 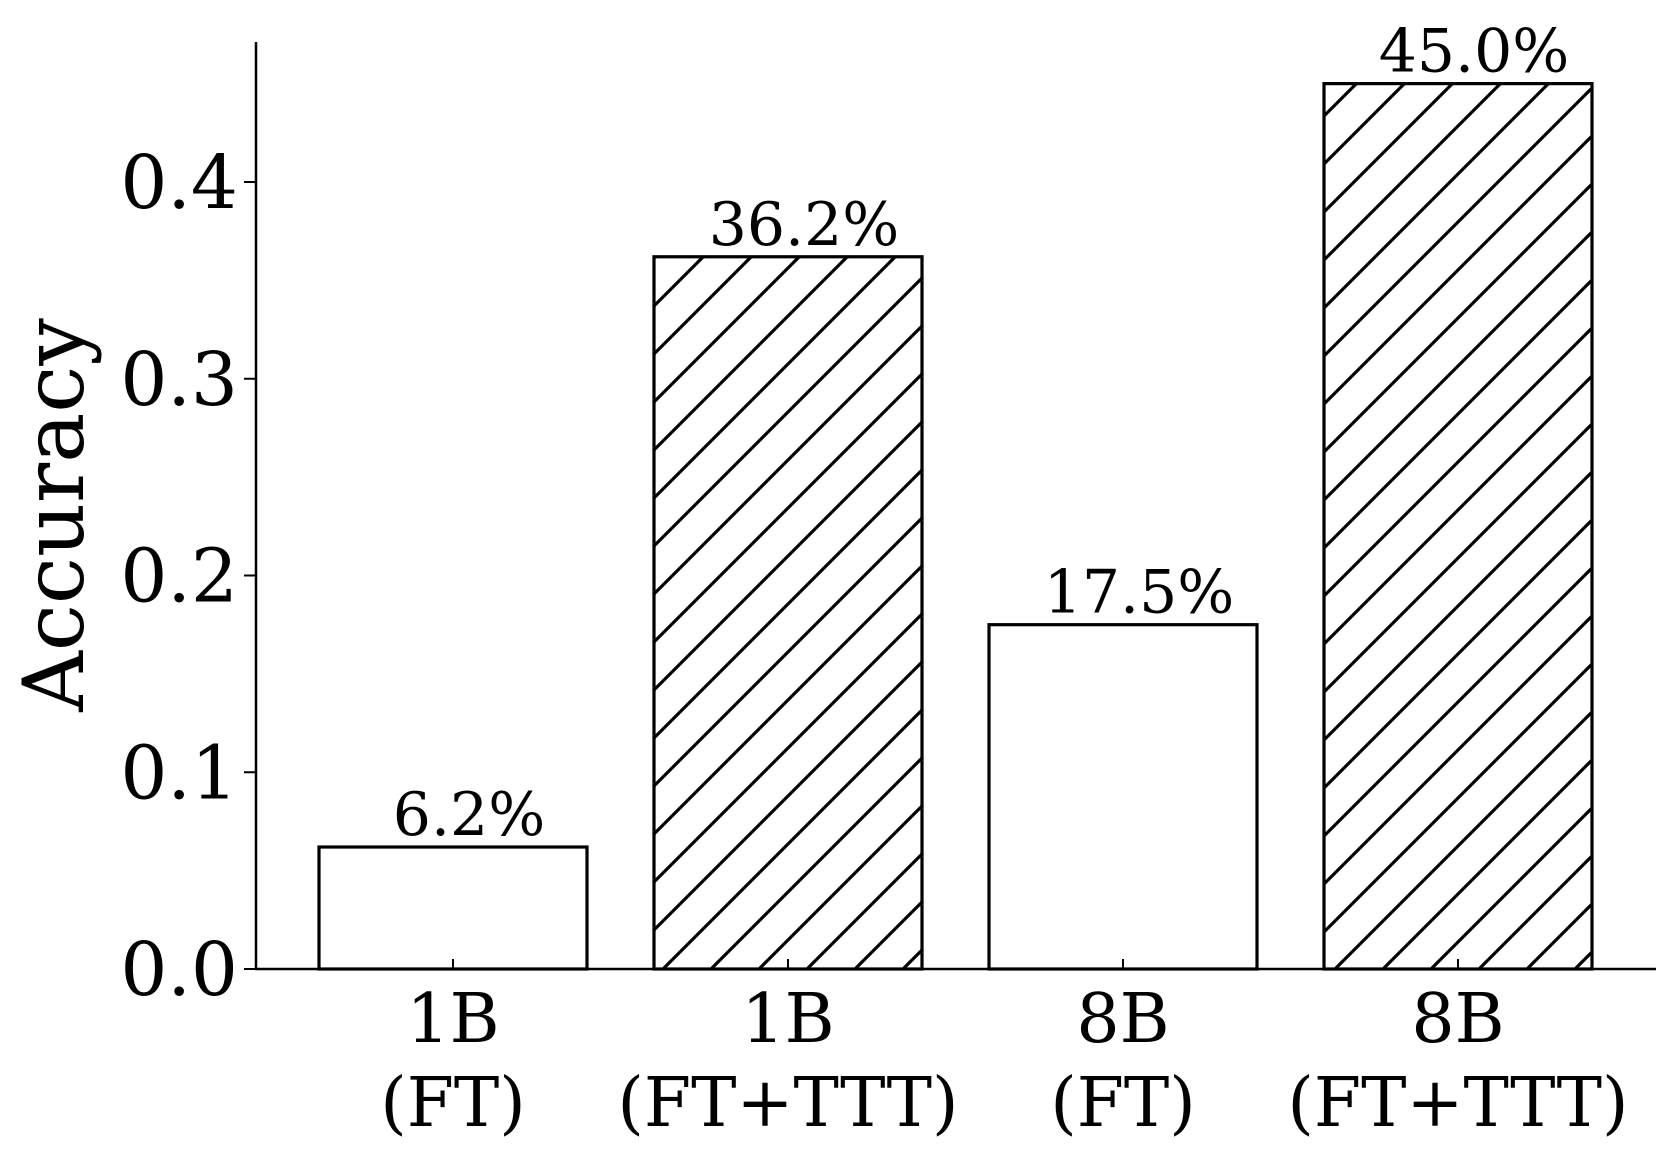 What do you see at coordinates (469, 815) in the screenshot?
I see `bar-value-label: 6.2%` at bounding box center [469, 815].